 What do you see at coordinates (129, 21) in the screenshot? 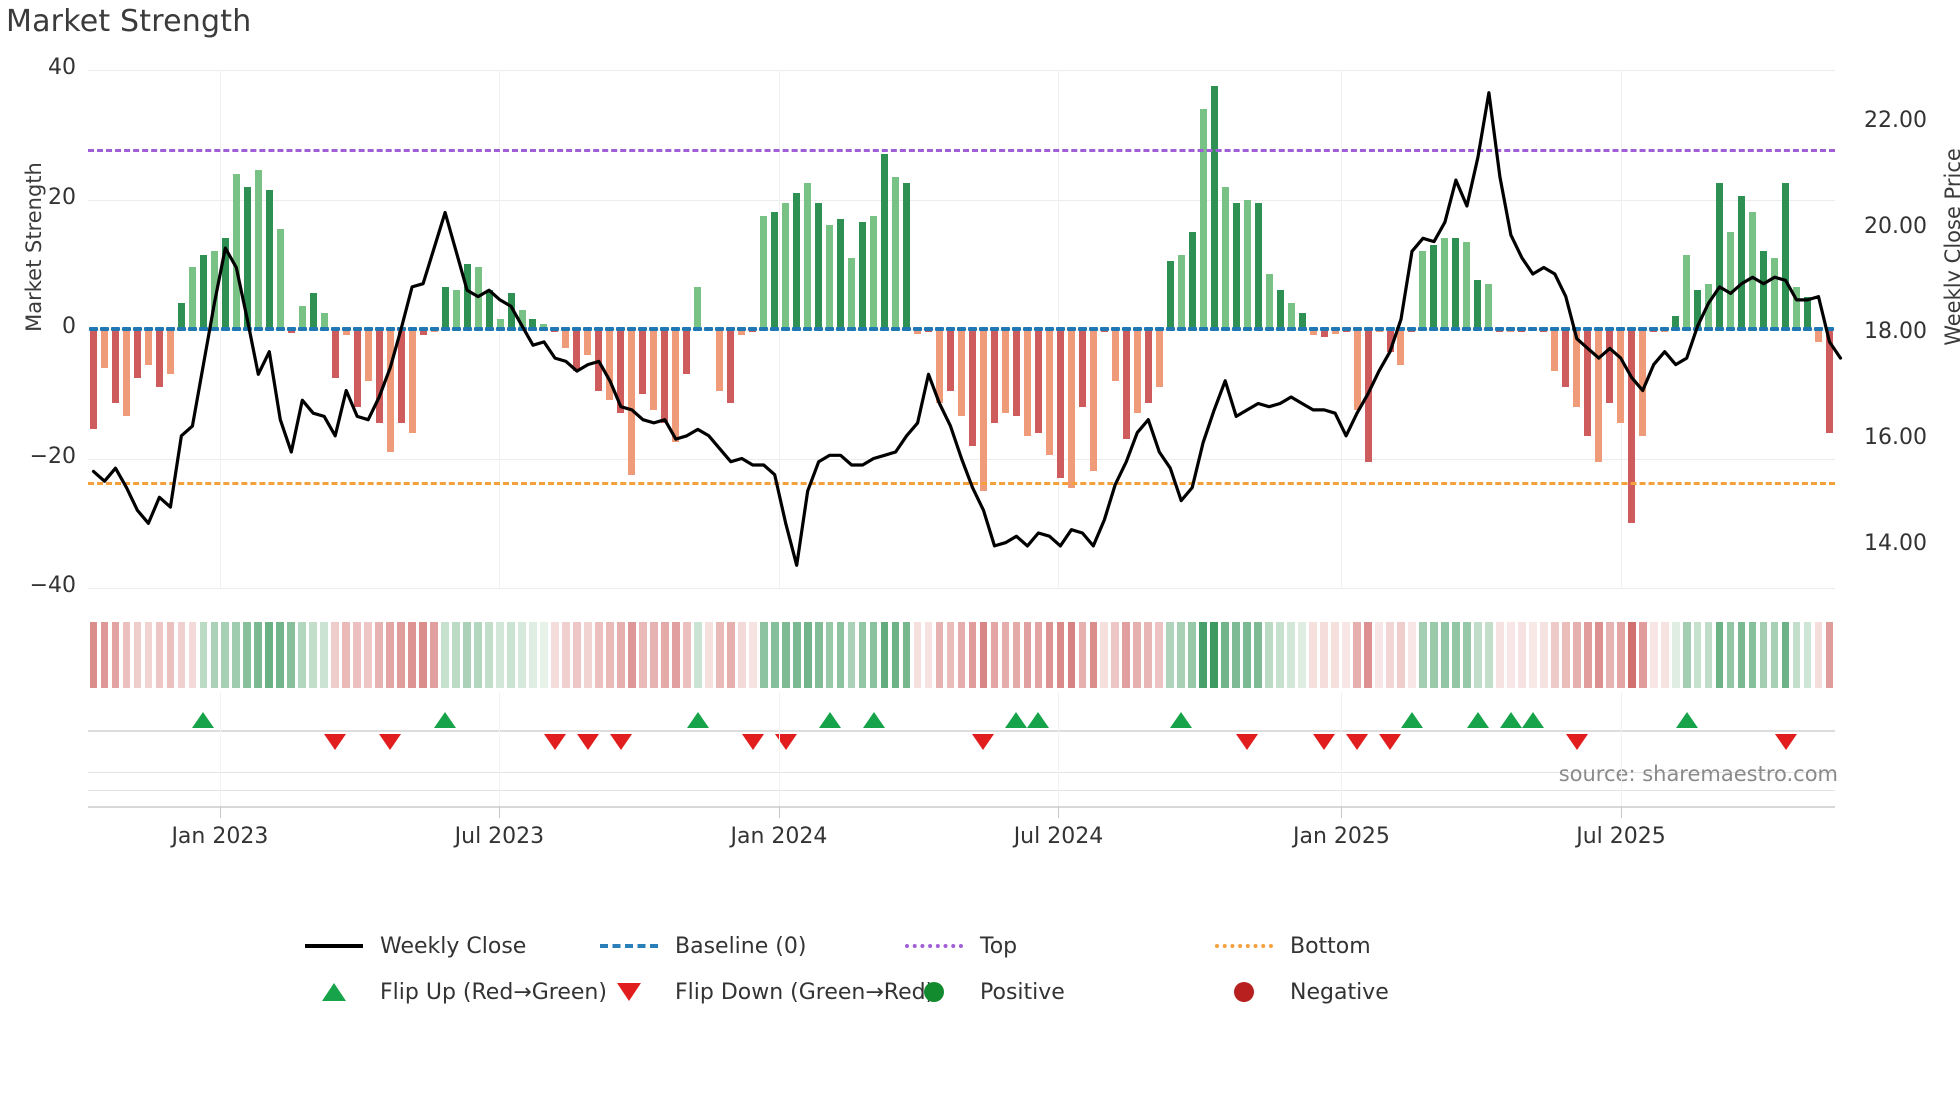
I see `page-title: Market Strength` at bounding box center [129, 21].